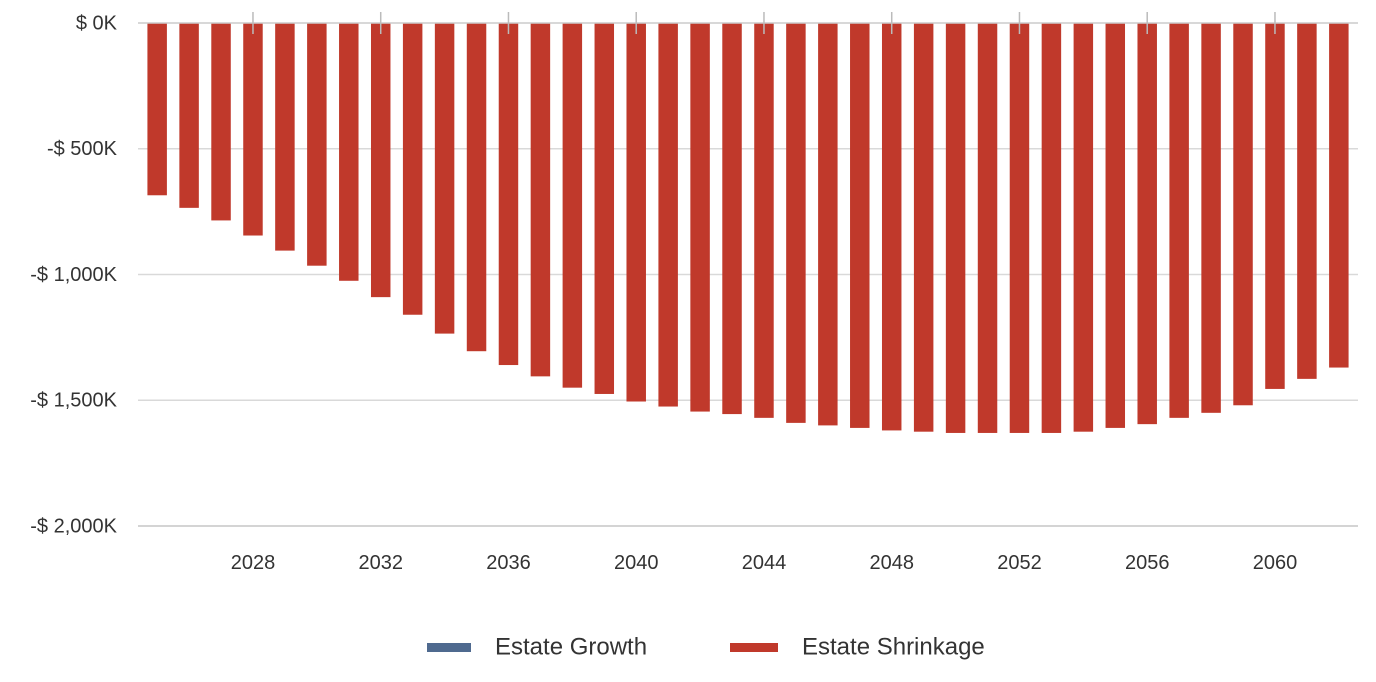  What do you see at coordinates (82, 149) in the screenshot?
I see `y-tick-label: -$ 500K` at bounding box center [82, 149].